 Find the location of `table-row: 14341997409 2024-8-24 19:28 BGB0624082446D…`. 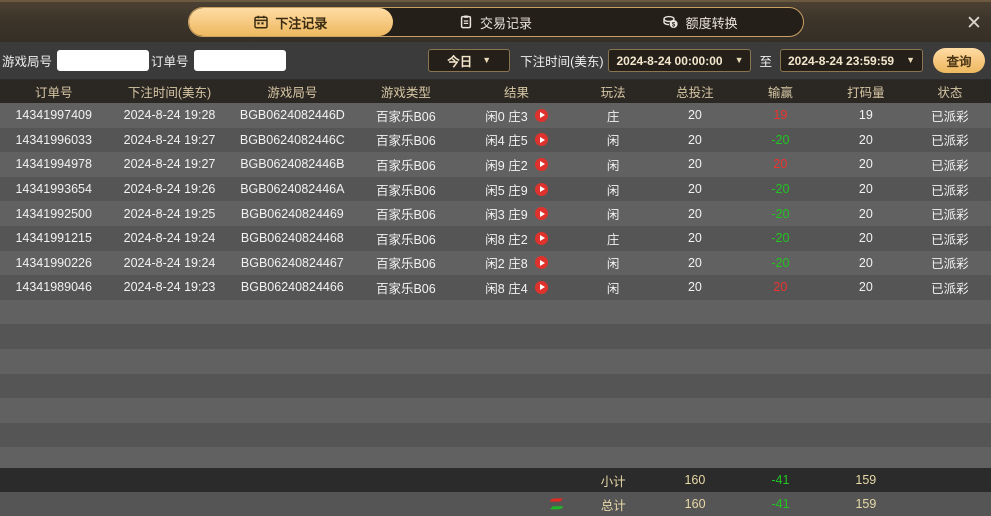

table-row: 14341997409 2024-8-24 19:28 BGB0624082446D… is located at coordinates (495, 115).